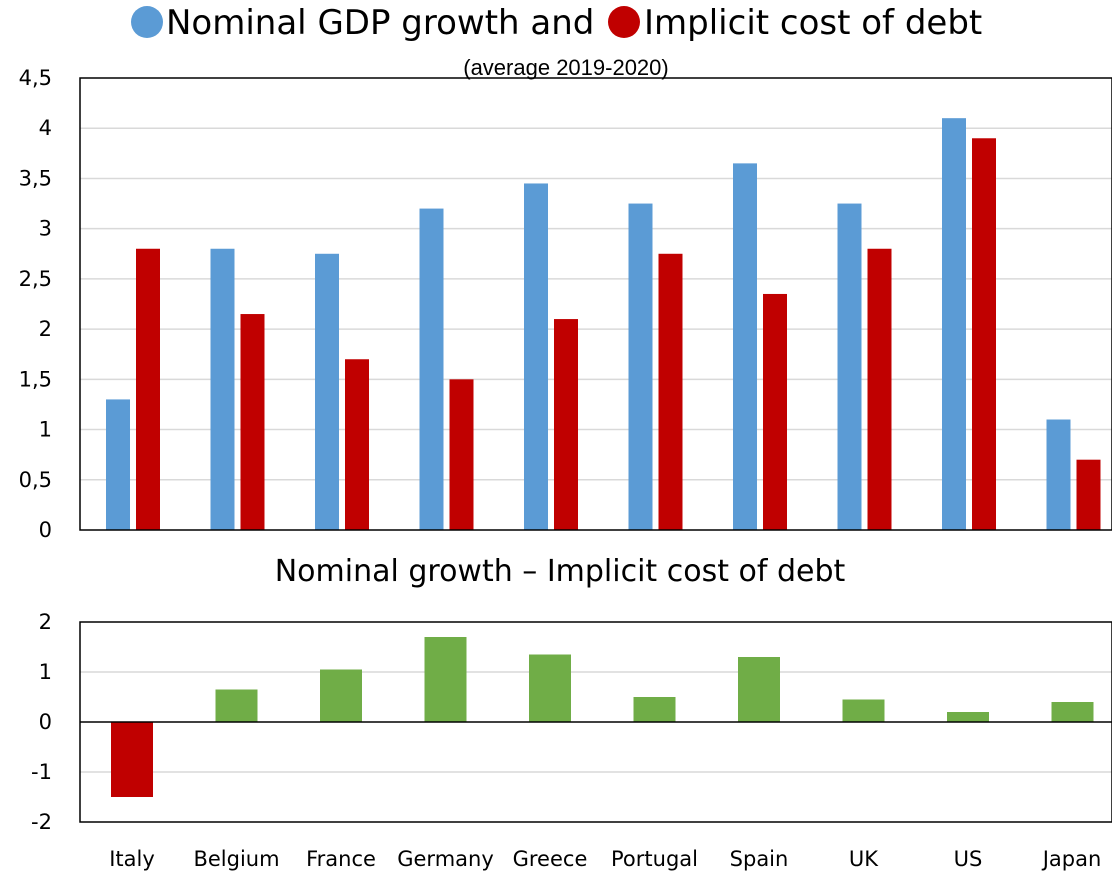 Image resolution: width=1112 pixels, height=873 pixels. What do you see at coordinates (148, 389) in the screenshot?
I see `bar-implicit-cost-of-debt-italy` at bounding box center [148, 389].